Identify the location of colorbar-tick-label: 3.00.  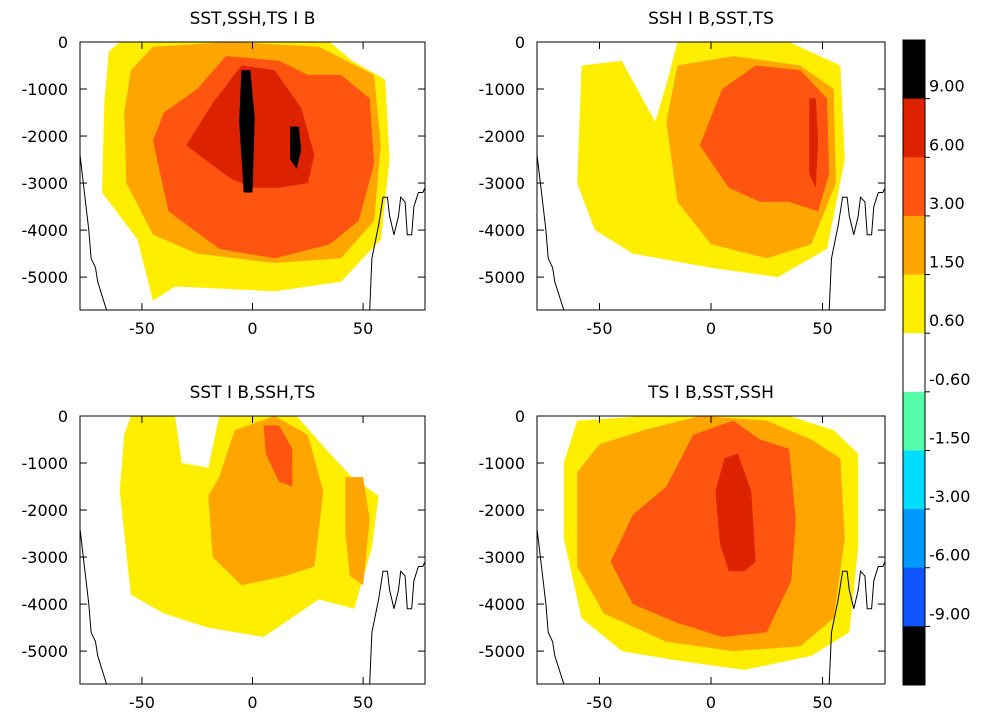
(947, 203).